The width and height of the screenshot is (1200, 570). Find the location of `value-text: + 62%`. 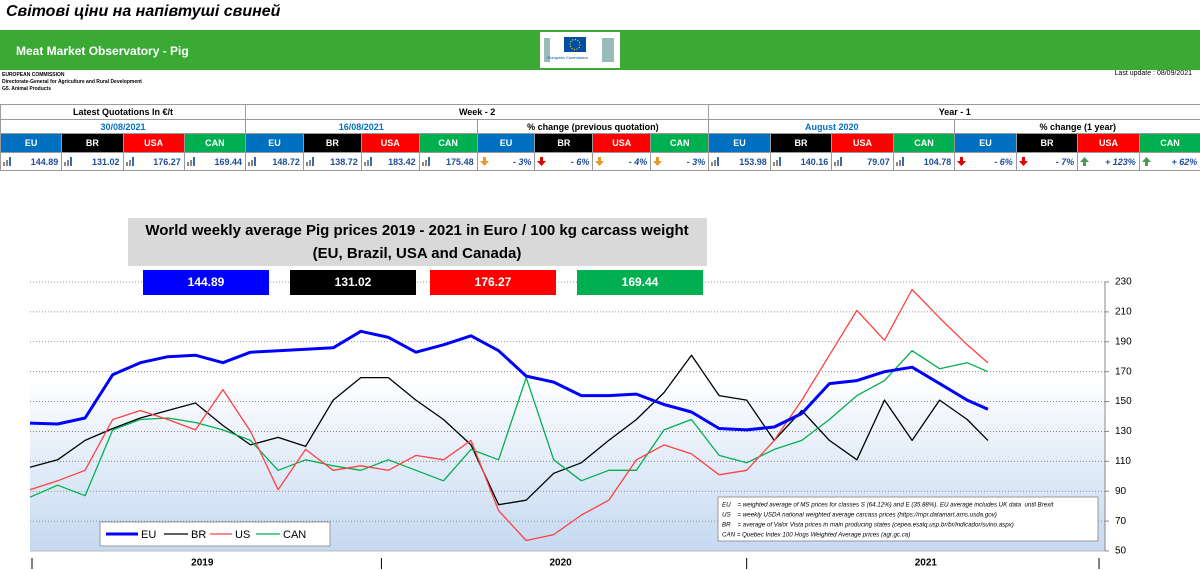

value-text: + 62% is located at coordinates (1184, 161).